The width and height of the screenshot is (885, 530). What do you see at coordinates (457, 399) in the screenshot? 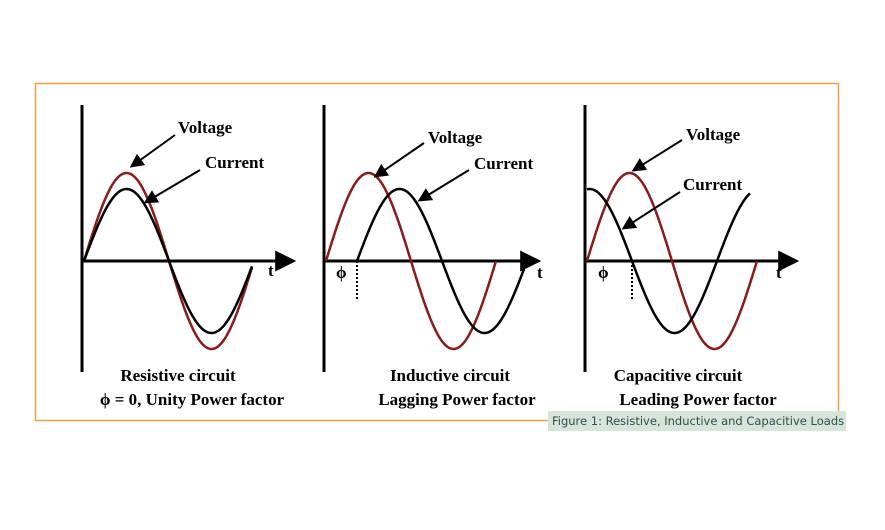
I see `panel-title: Lagging Power factor` at bounding box center [457, 399].